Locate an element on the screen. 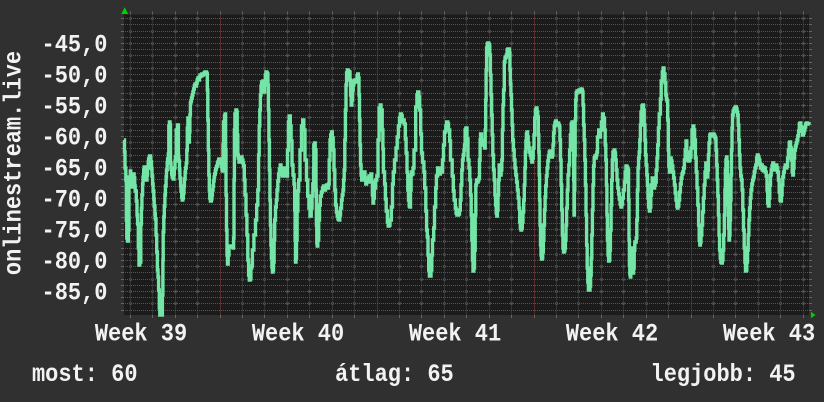 The image size is (824, 402). svg-text: -75,0 is located at coordinates (75, 231).